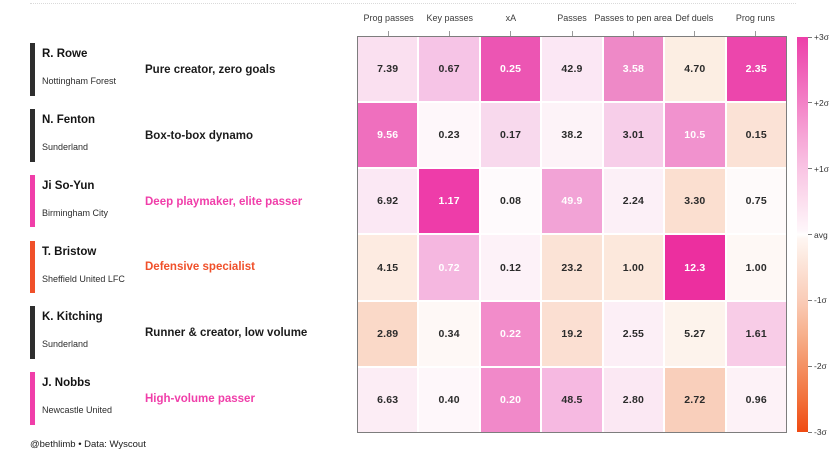  What do you see at coordinates (199, 135) in the screenshot?
I see `player-annotation: Box-to-box dynamo` at bounding box center [199, 135].